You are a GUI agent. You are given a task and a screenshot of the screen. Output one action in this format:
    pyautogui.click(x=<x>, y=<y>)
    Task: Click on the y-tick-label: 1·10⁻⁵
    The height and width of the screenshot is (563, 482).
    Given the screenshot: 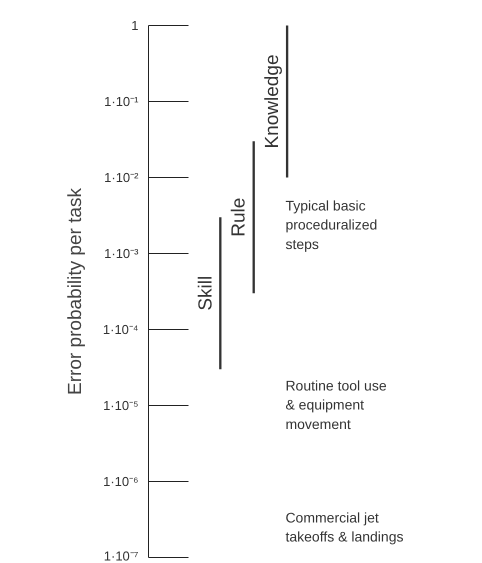 What is the action you would take?
    pyautogui.click(x=121, y=405)
    